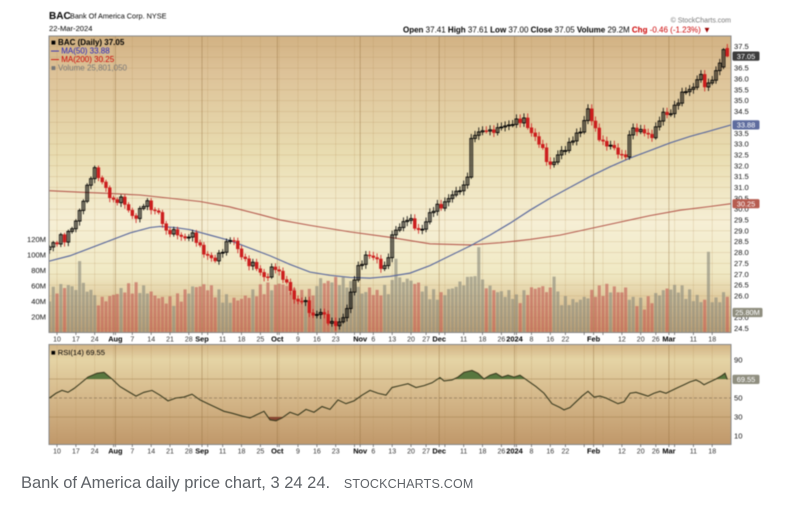 The image size is (800, 507). I want to click on svg-text: 22-Mar-2024, so click(70, 28).